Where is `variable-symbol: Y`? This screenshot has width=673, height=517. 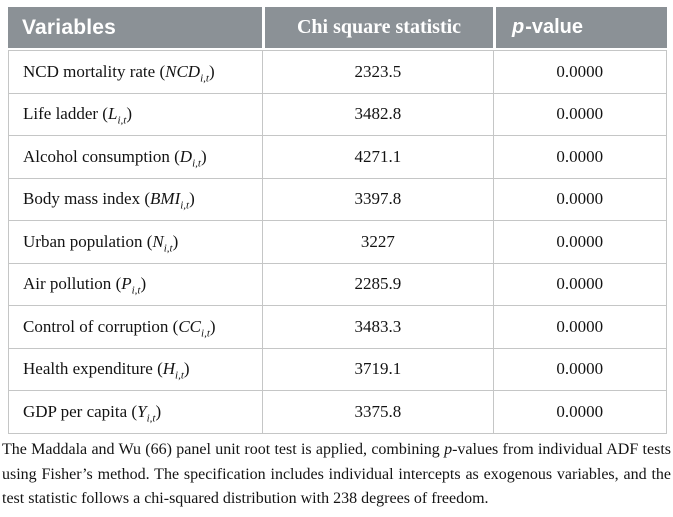
variable-symbol: Y is located at coordinates (142, 411).